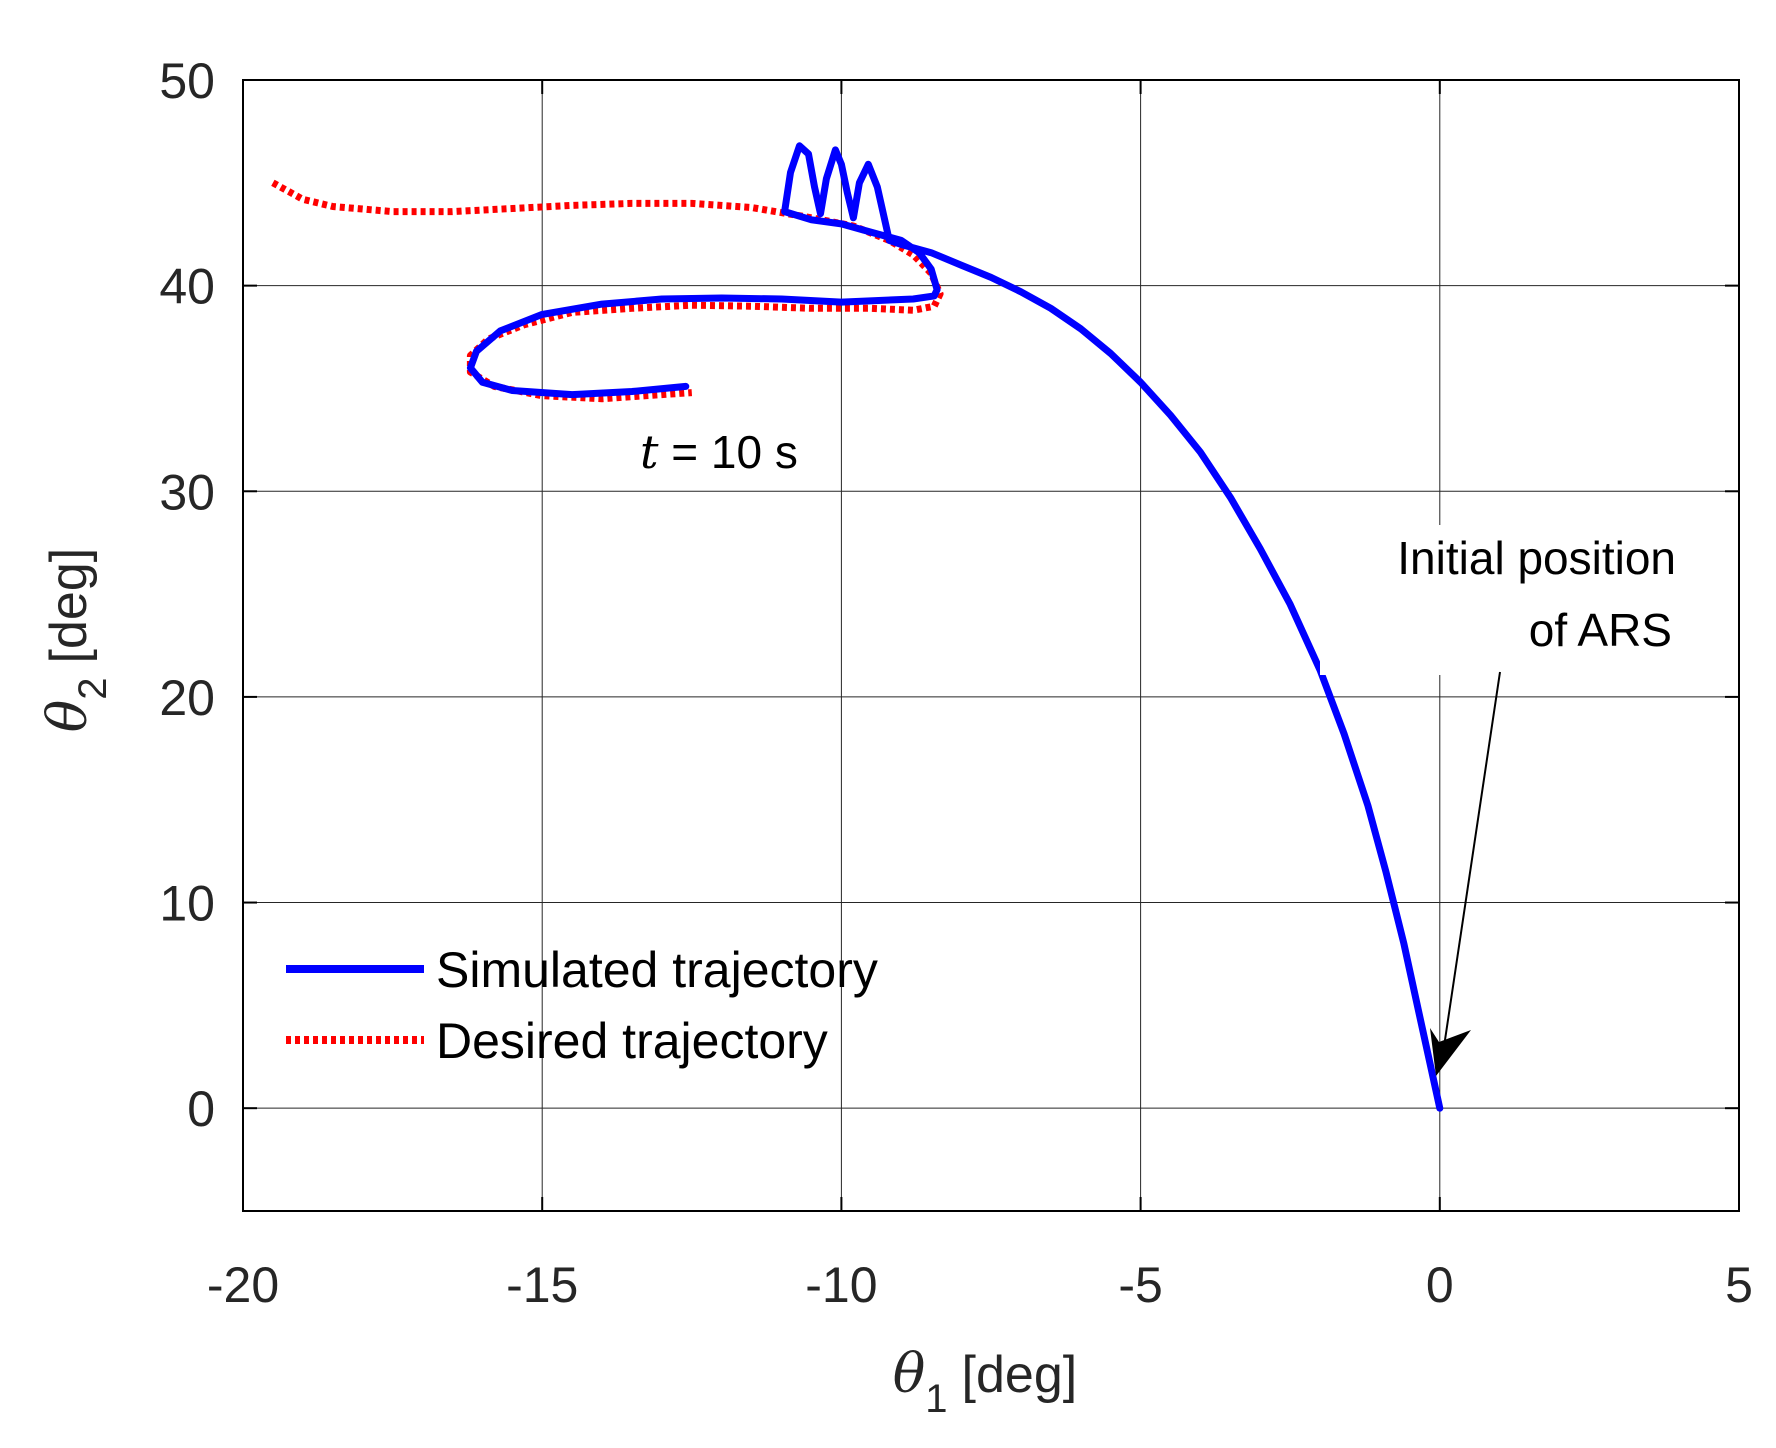 This screenshot has width=1776, height=1448. I want to click on legend: Simulated trajectory Desired trajectory, so click(582, 1005).